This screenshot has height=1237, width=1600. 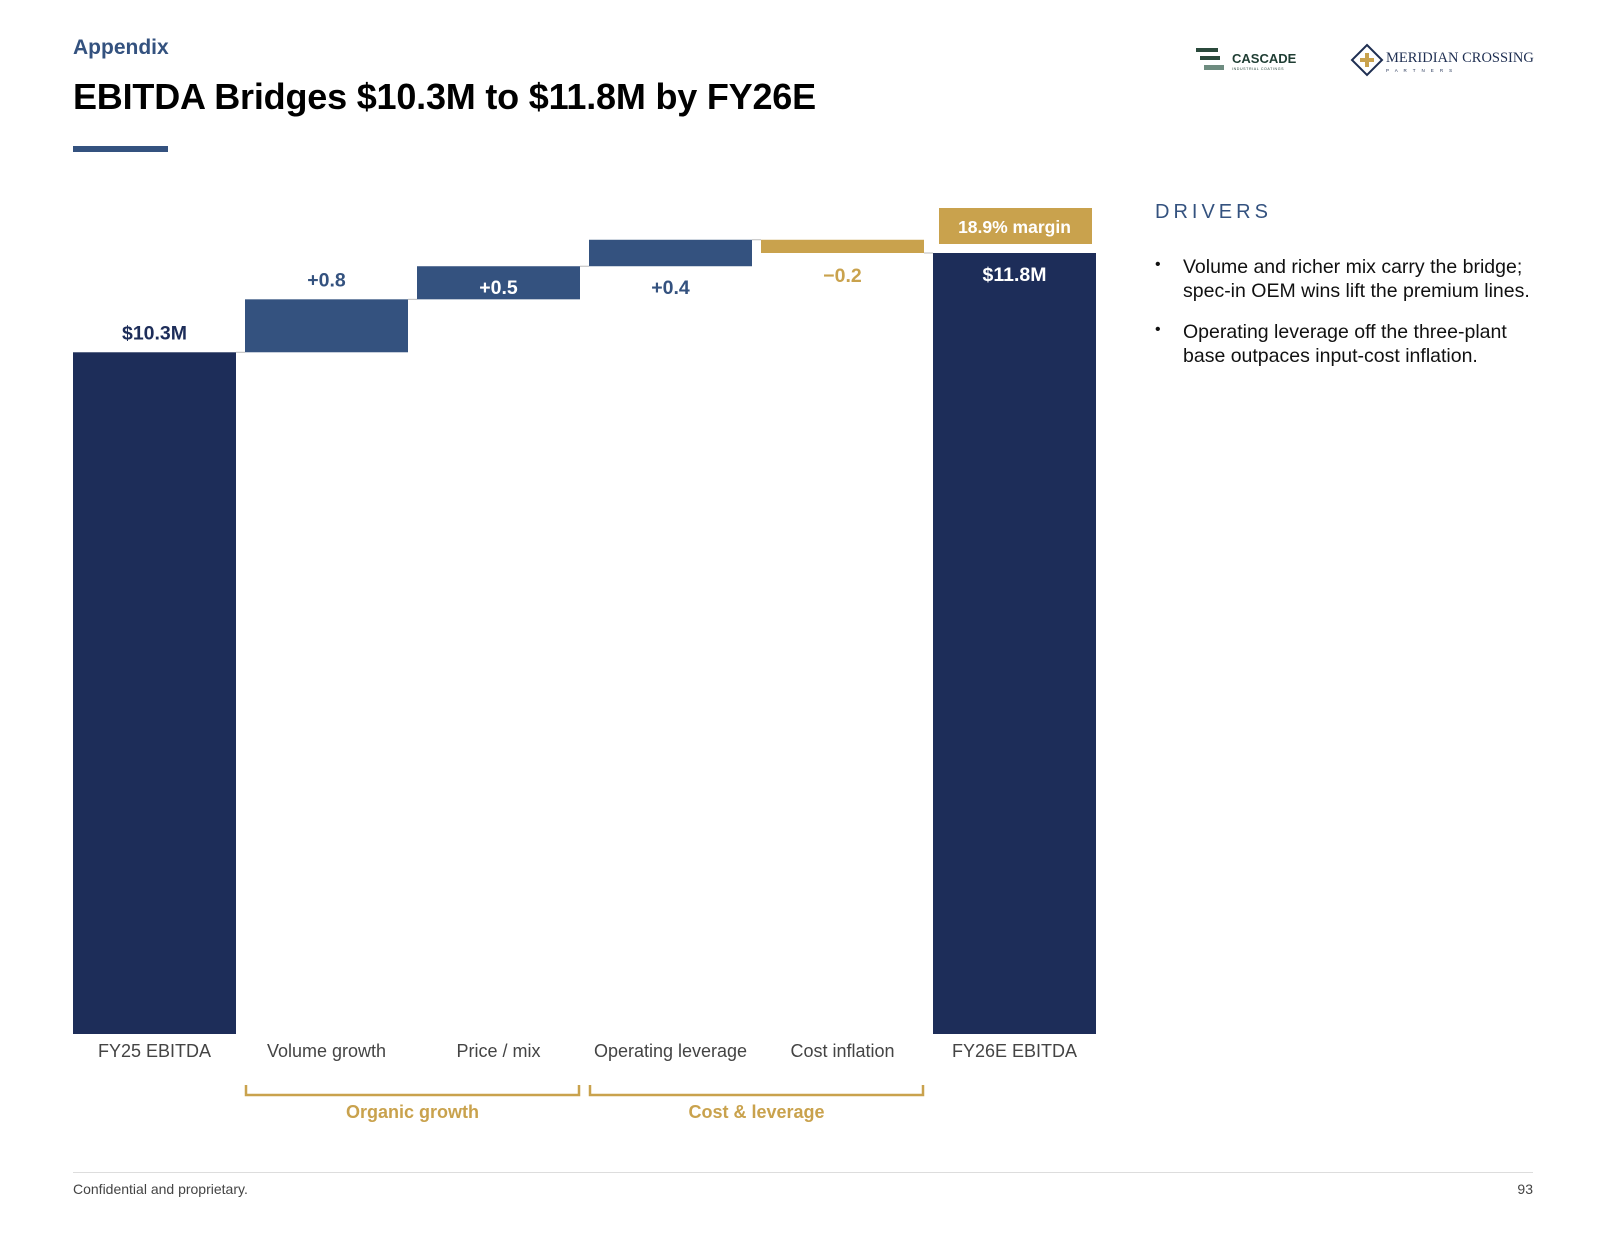 What do you see at coordinates (1014, 1051) in the screenshot?
I see `category-label: FY26E EBITDA` at bounding box center [1014, 1051].